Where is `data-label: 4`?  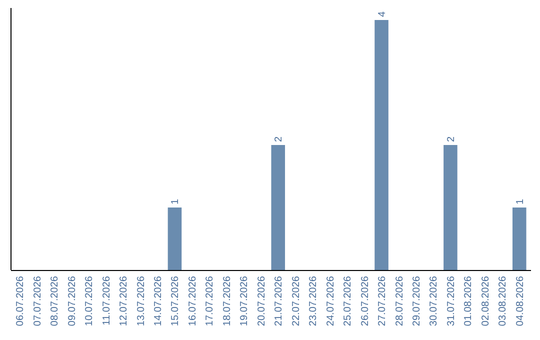
data-label: 4 is located at coordinates (382, 14).